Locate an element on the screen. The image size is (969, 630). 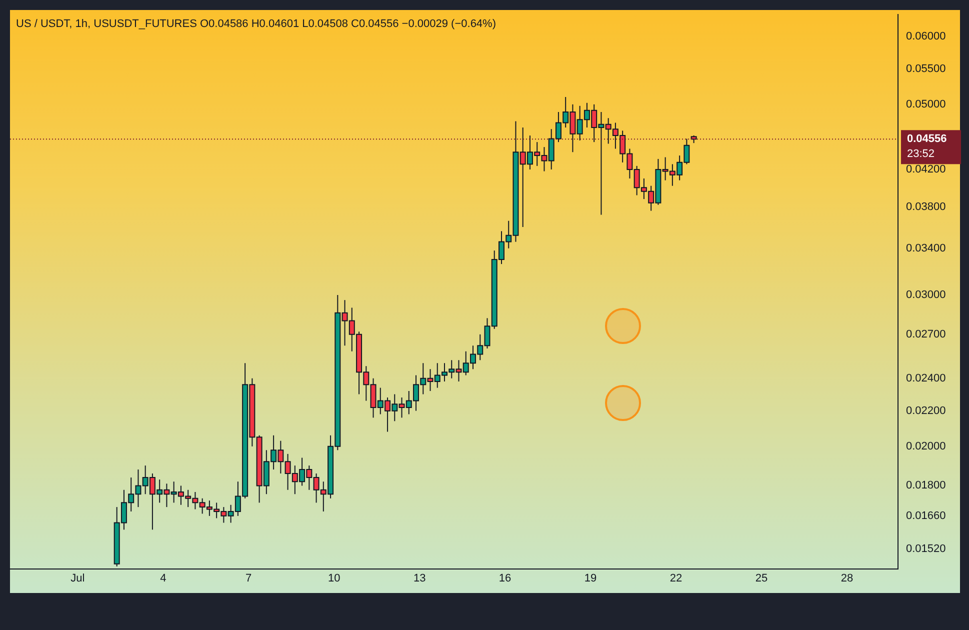
y-tick-label: 0.03400 is located at coordinates (926, 248).